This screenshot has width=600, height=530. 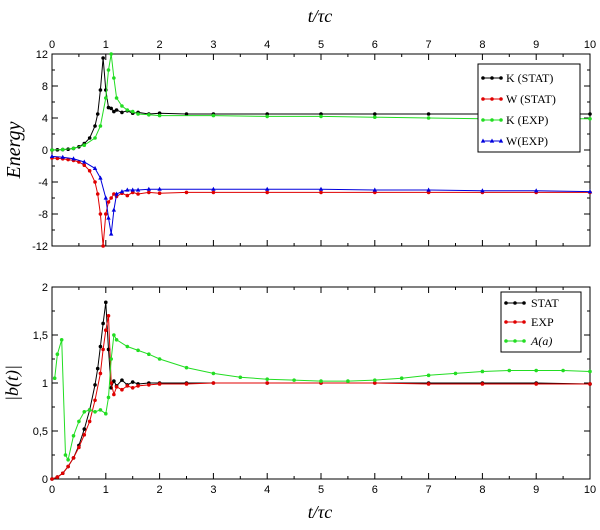 What do you see at coordinates (267, 45) in the screenshot?
I see `top-x-tick-label: 4` at bounding box center [267, 45].